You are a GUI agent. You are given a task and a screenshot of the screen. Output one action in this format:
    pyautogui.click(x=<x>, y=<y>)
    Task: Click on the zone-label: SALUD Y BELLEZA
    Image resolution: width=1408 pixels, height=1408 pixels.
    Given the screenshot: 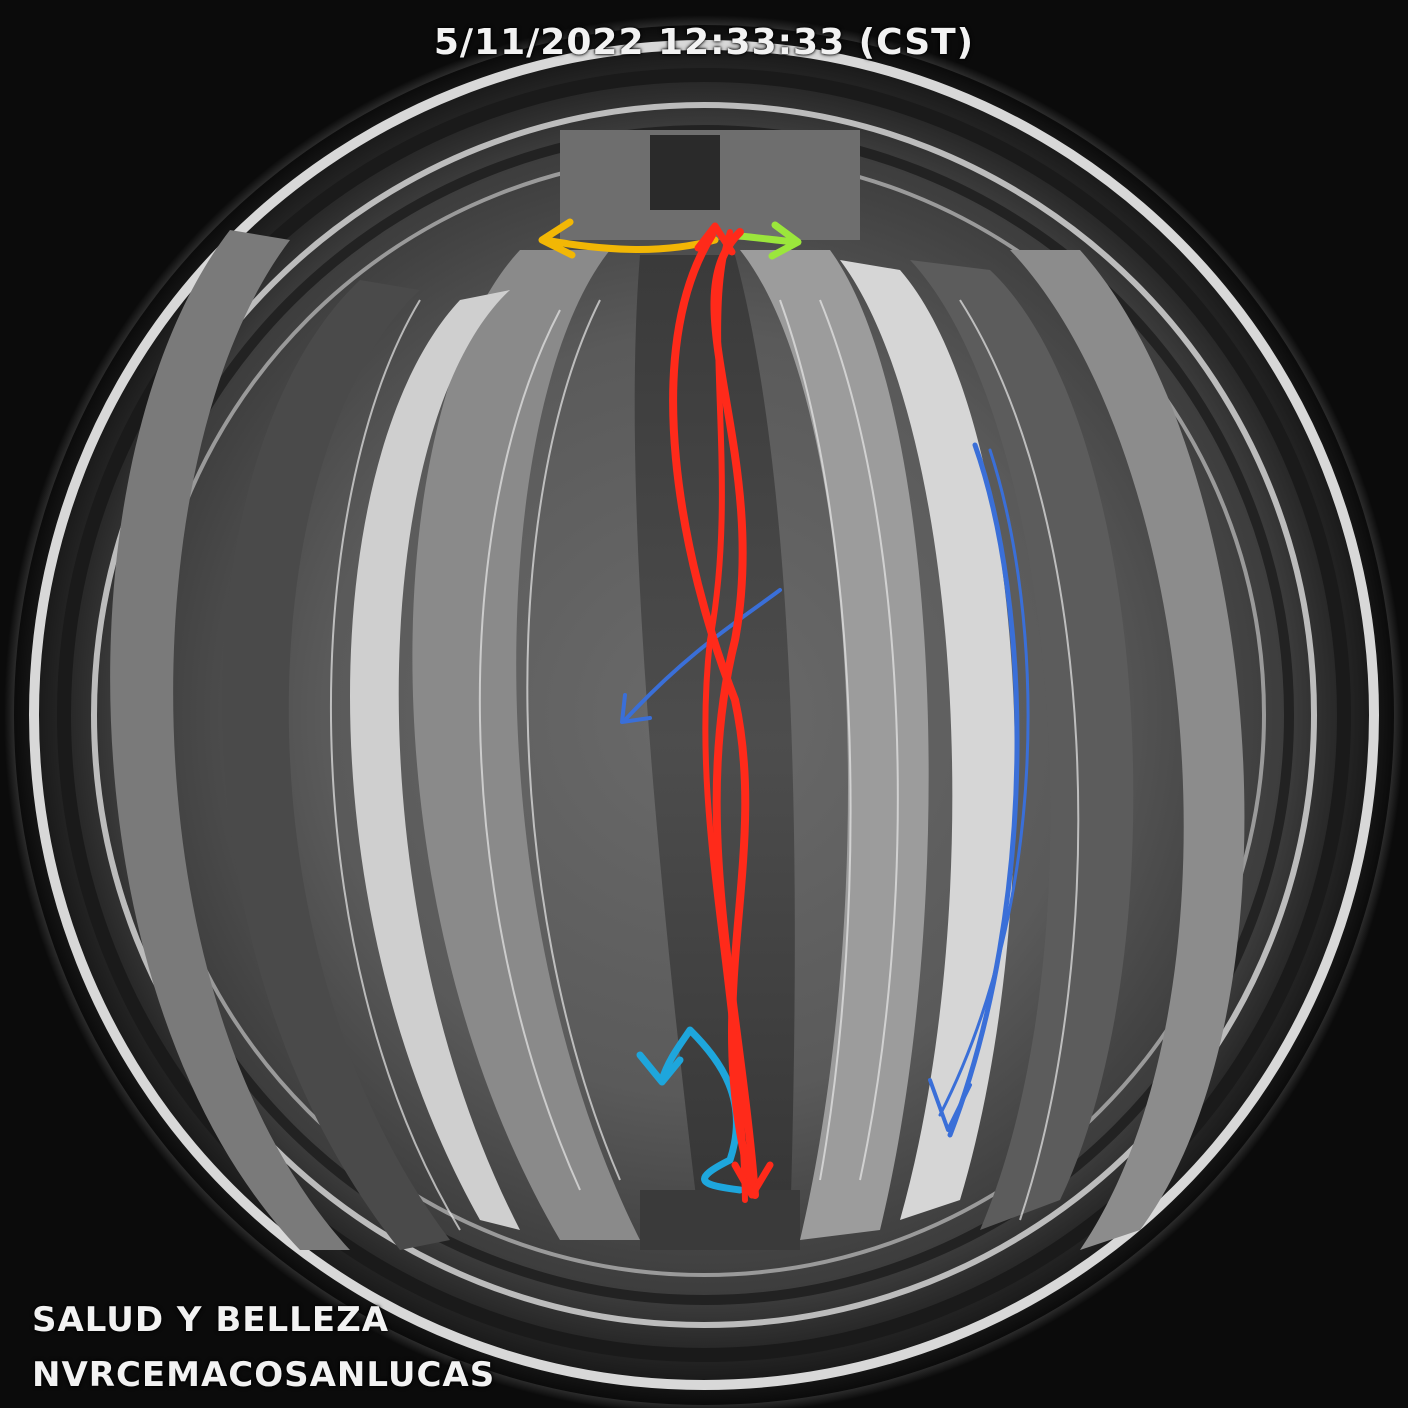 What is the action you would take?
    pyautogui.click(x=211, y=1320)
    